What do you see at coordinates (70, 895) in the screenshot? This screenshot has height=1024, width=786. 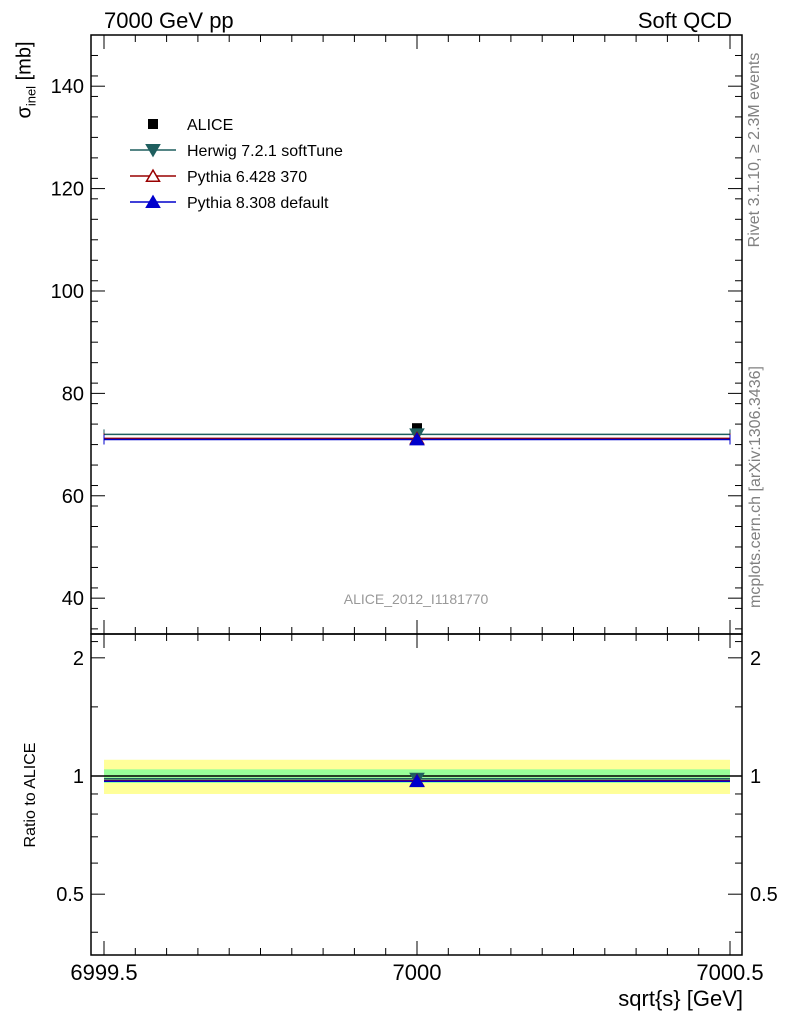 I see `ratio-tick-label: 0.5` at bounding box center [70, 895].